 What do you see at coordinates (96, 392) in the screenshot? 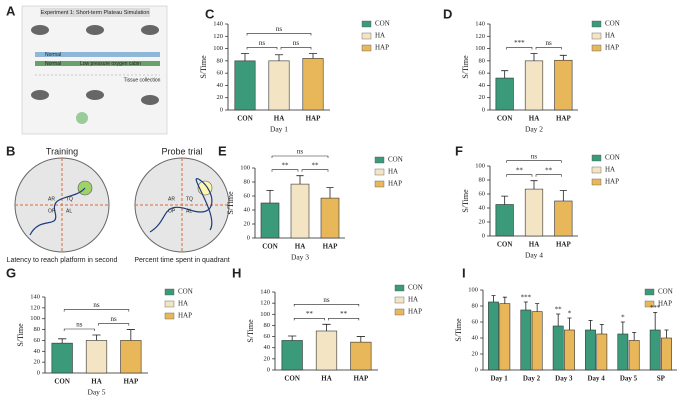
I see `x-axis-label: Day 5` at bounding box center [96, 392].